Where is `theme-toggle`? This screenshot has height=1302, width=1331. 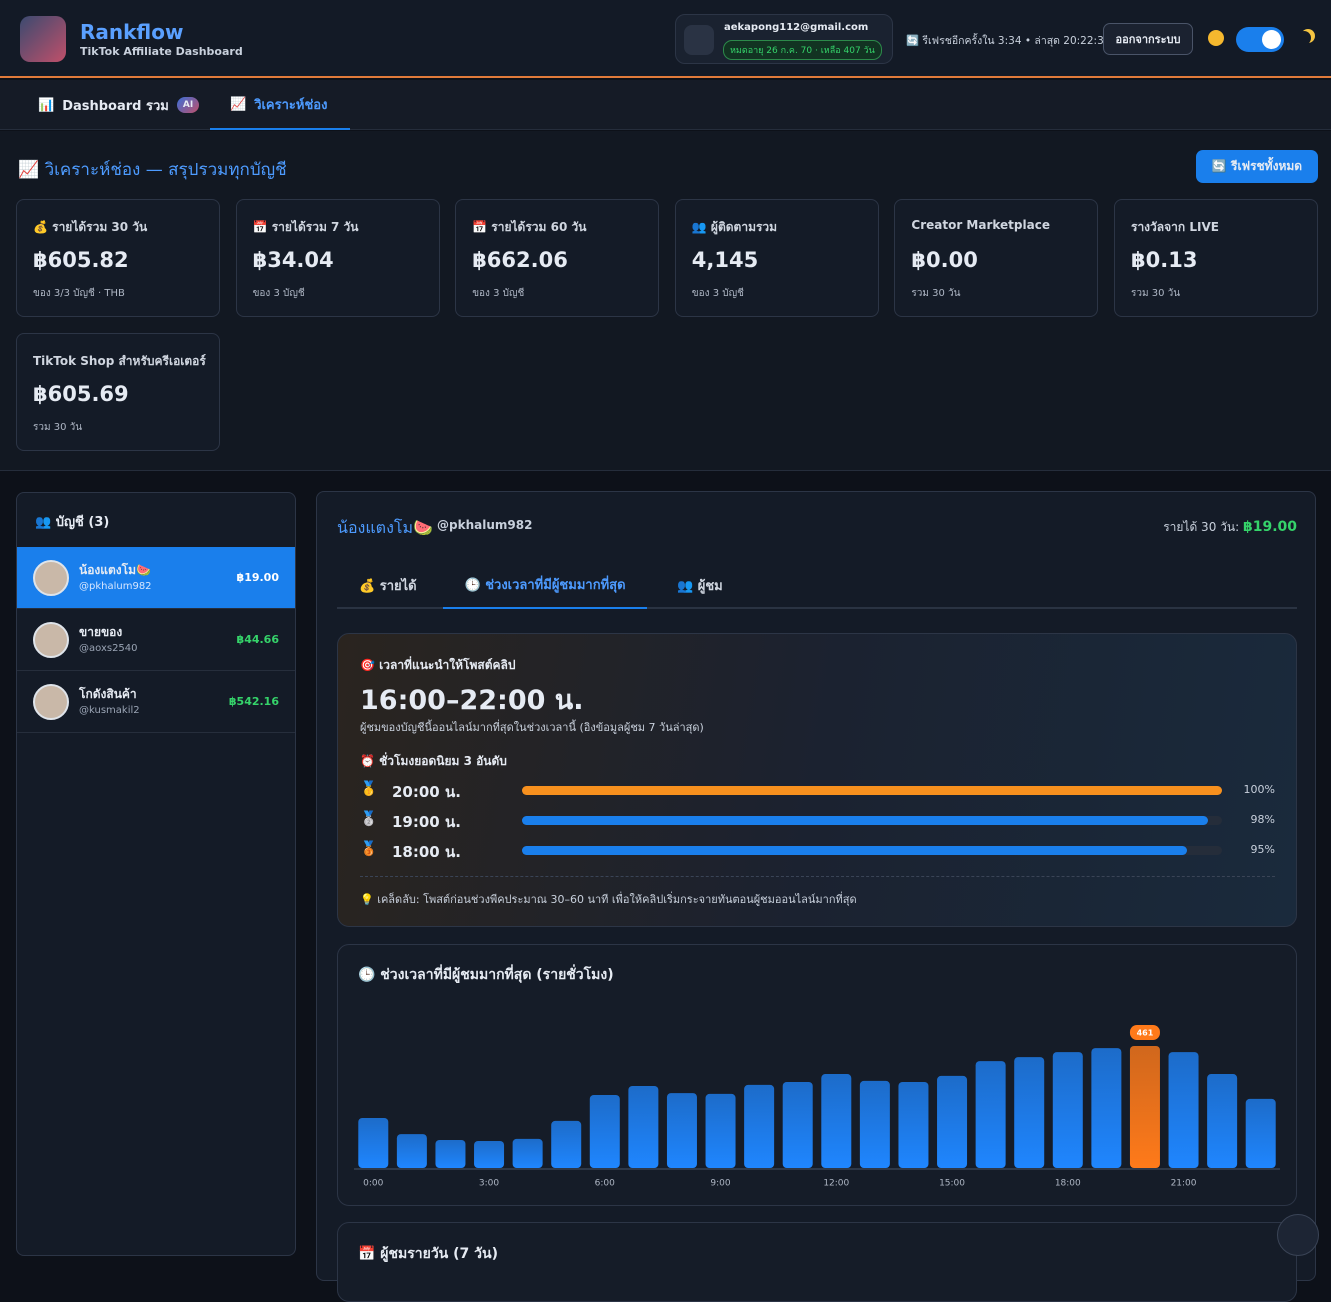
theme-toggle is located at coordinates (1260, 39).